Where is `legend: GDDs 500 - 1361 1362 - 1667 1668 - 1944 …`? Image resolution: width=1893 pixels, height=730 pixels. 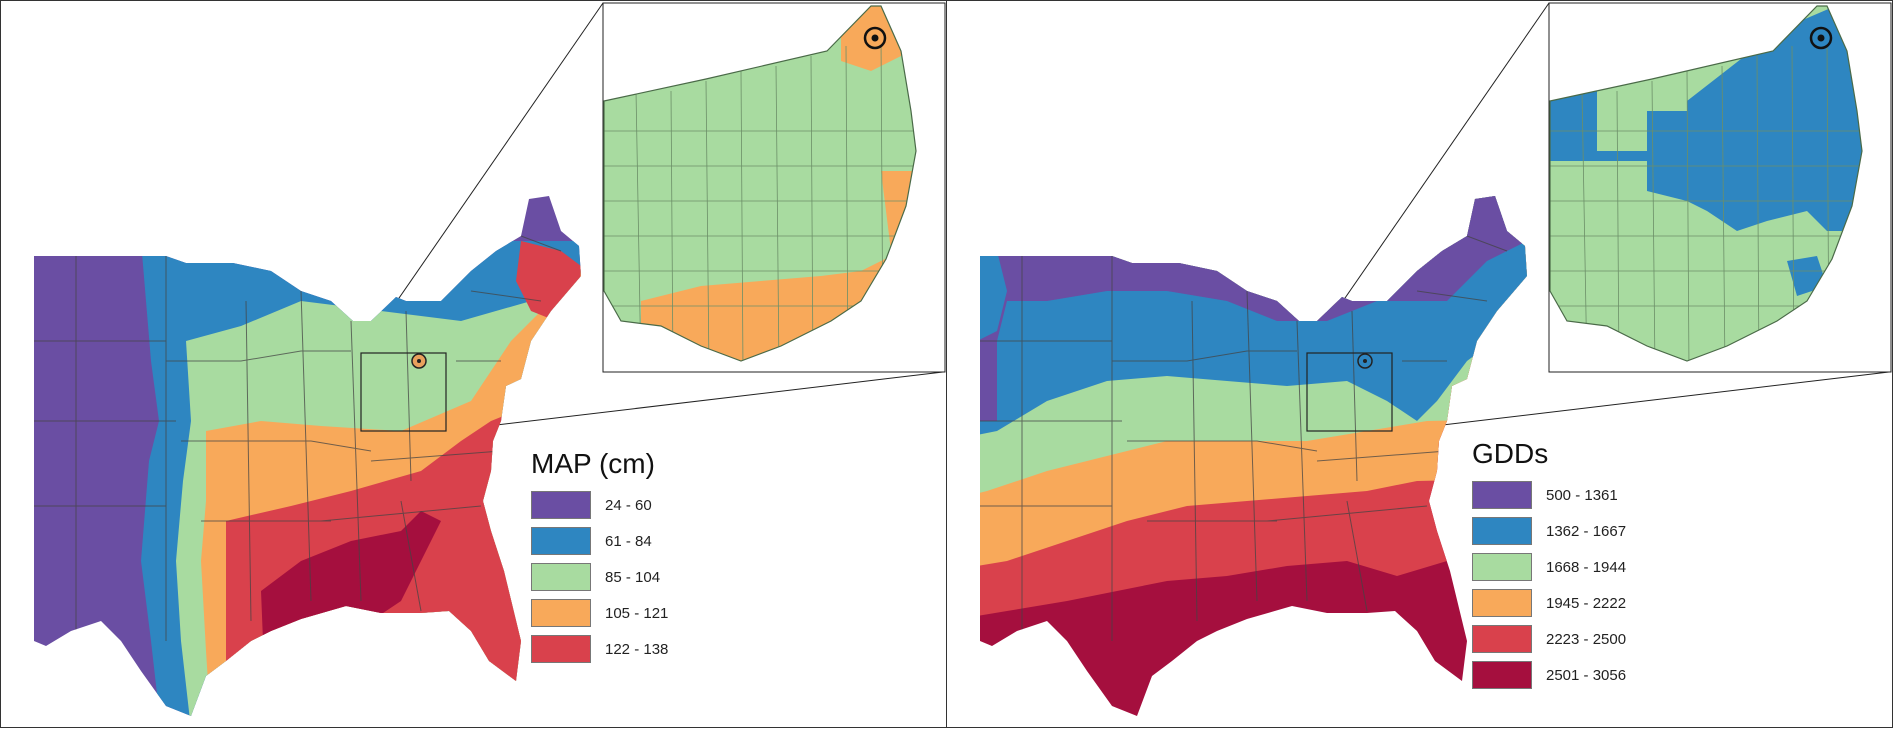
legend: GDDs 500 - 1361 1362 - 1667 1668 - 1944 … is located at coordinates (1549, 566).